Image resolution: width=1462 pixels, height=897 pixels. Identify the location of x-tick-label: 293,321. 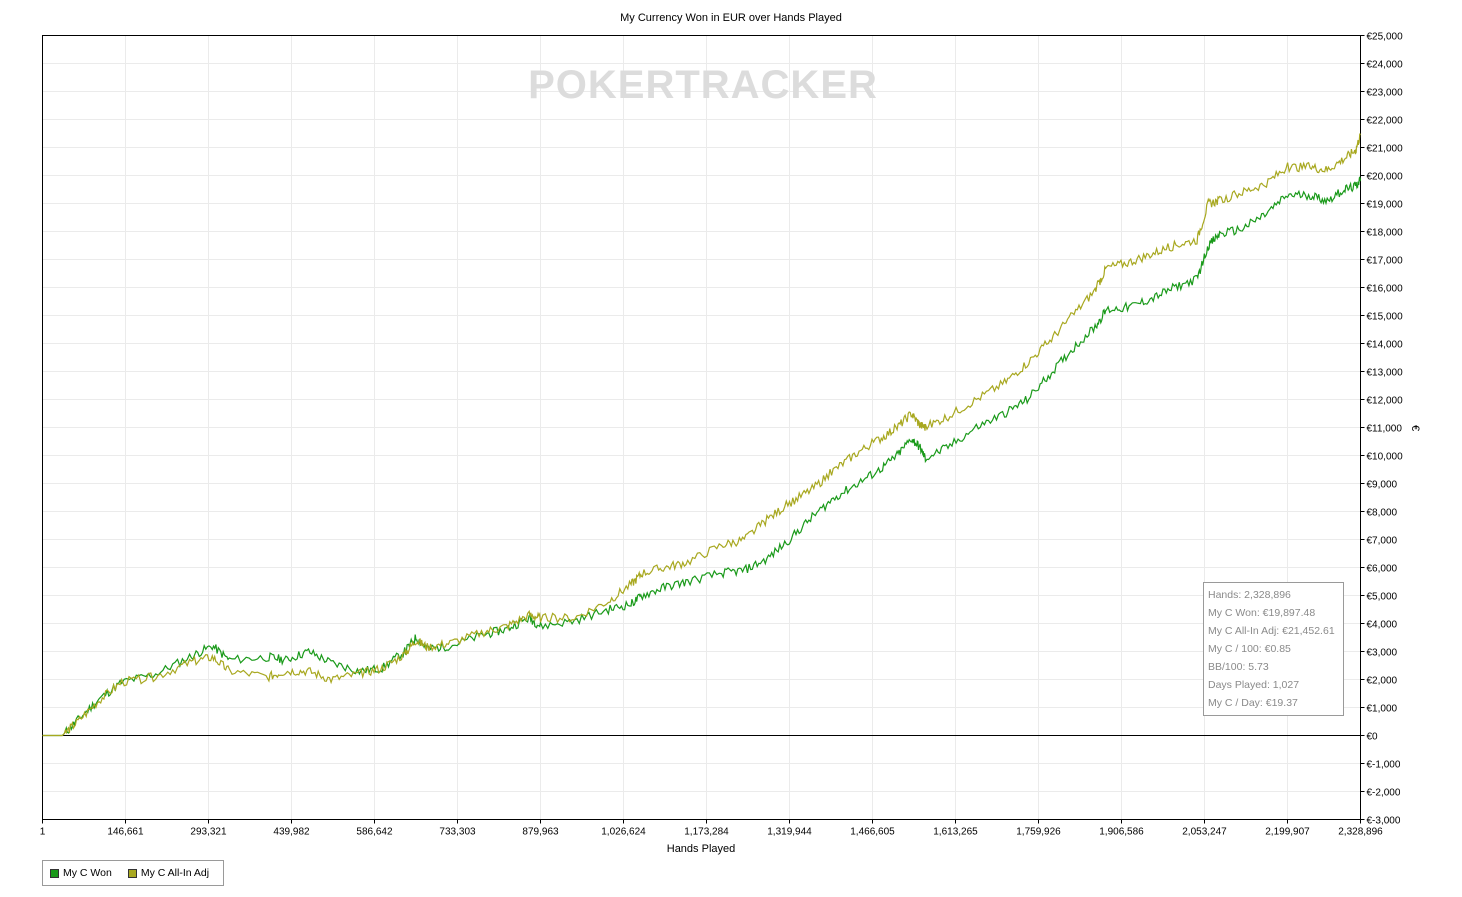
(208, 832).